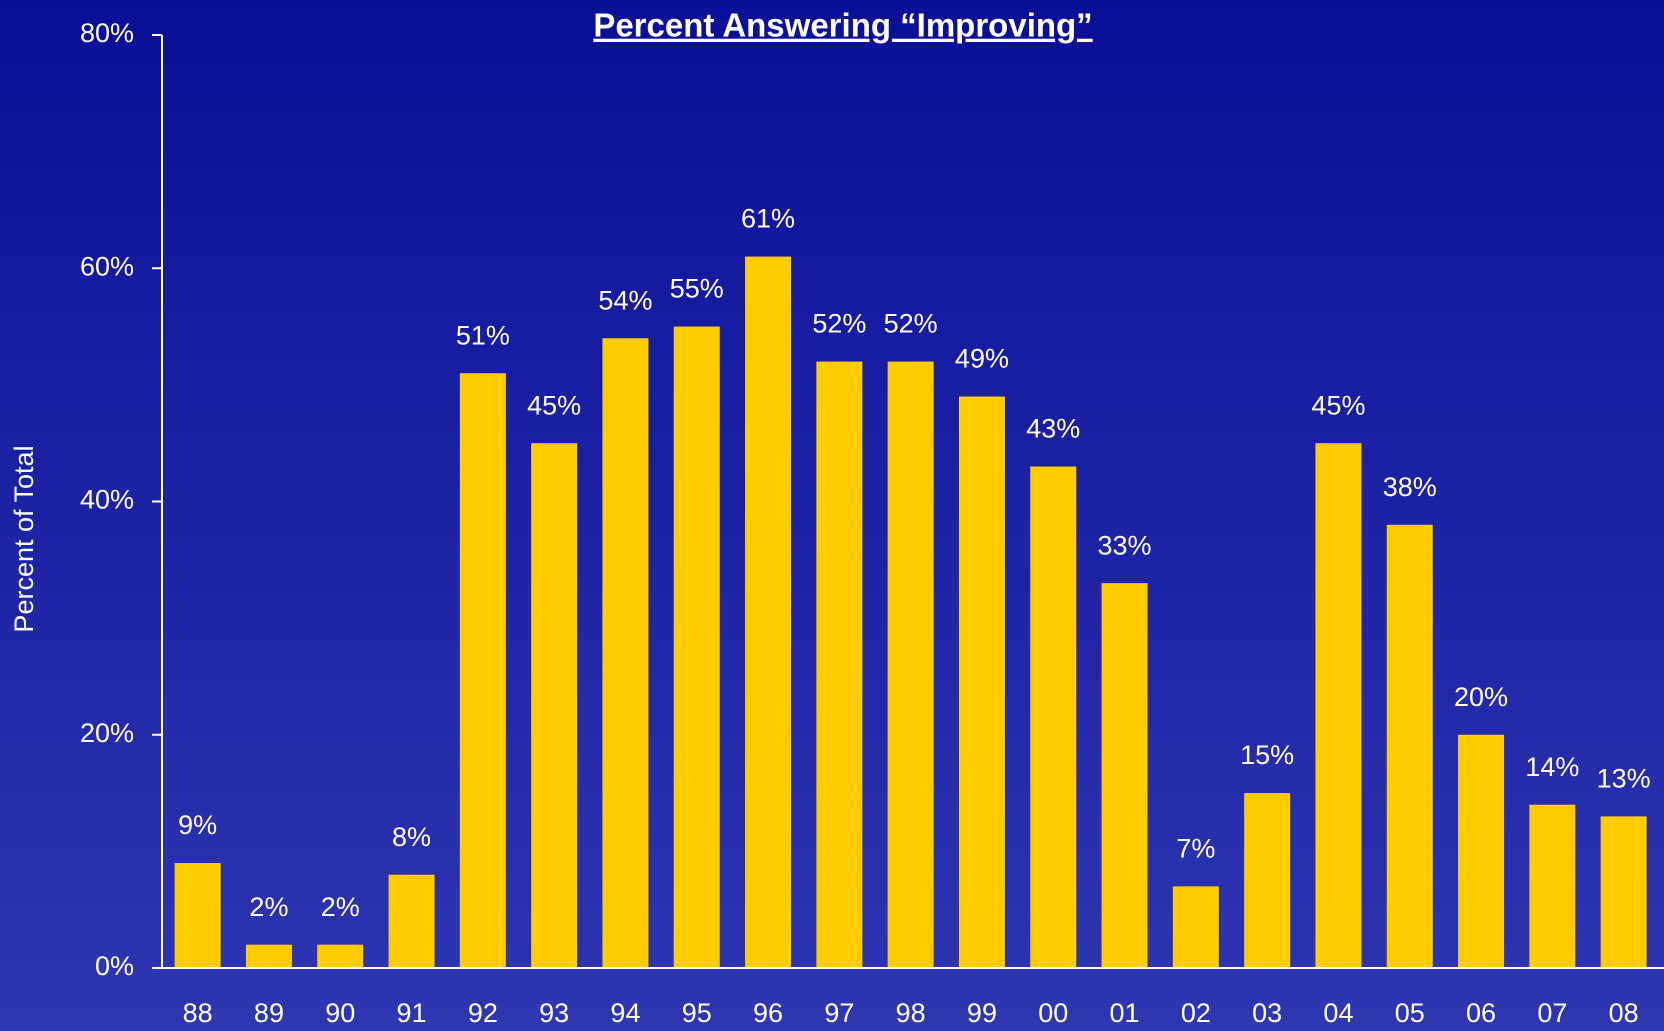 The image size is (1664, 1031). Describe the element at coordinates (107, 33) in the screenshot. I see `y-tick-label: 80%` at that location.